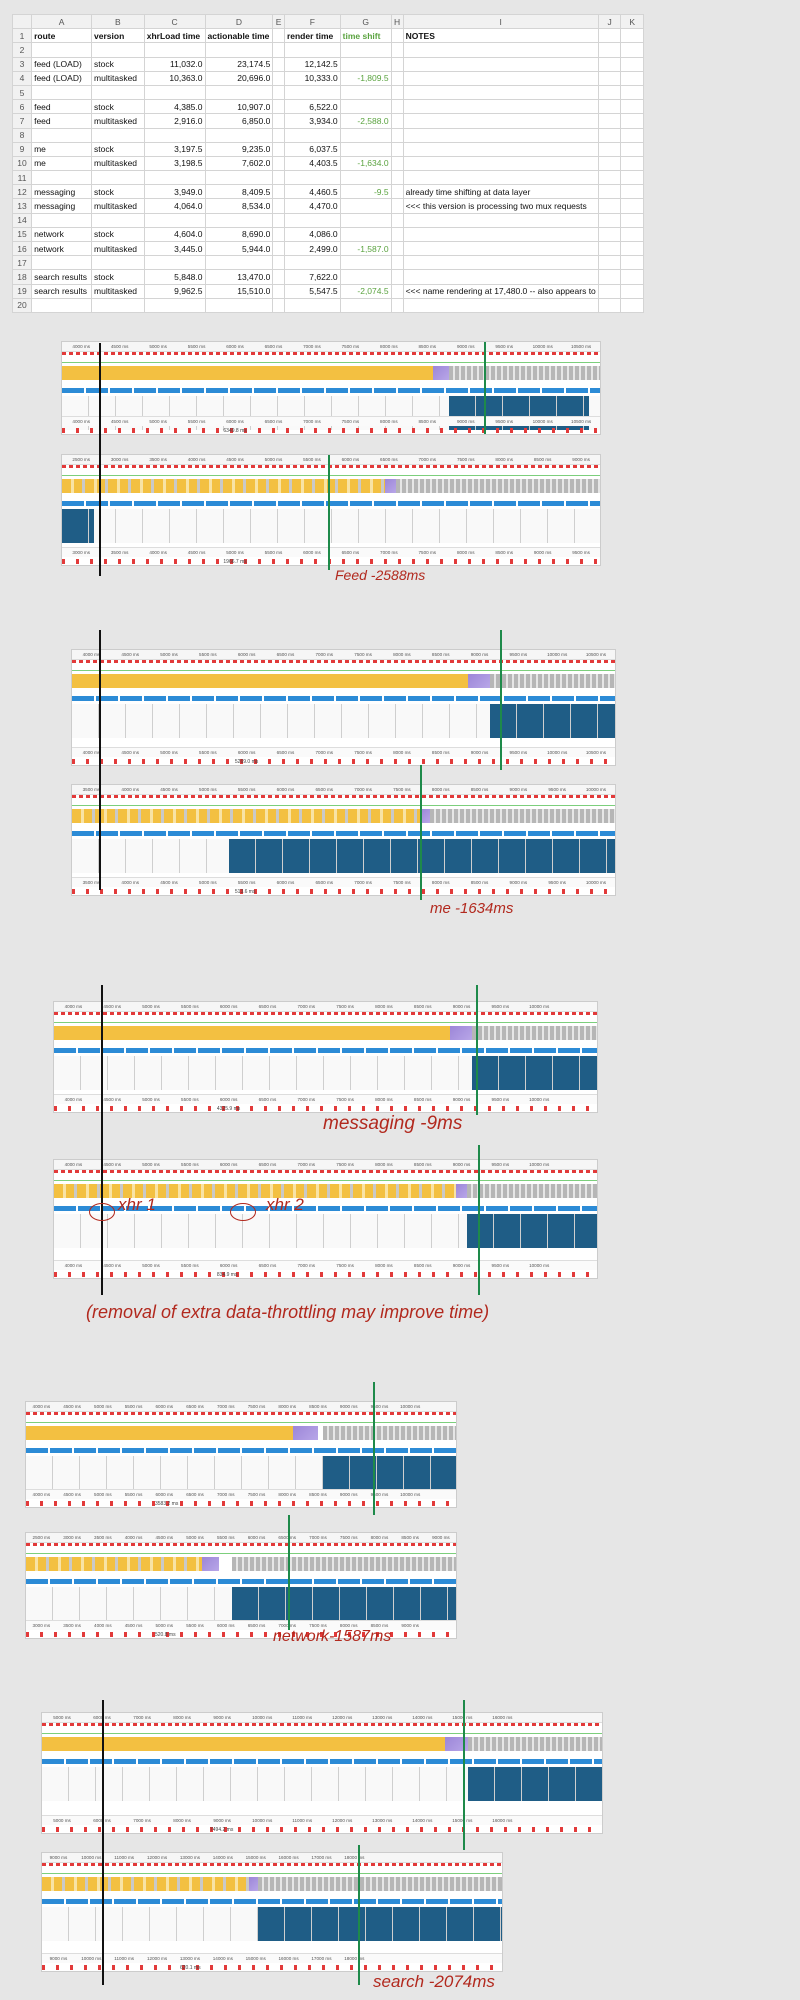  Describe the element at coordinates (174, 21) in the screenshot. I see `column-header: C` at that location.